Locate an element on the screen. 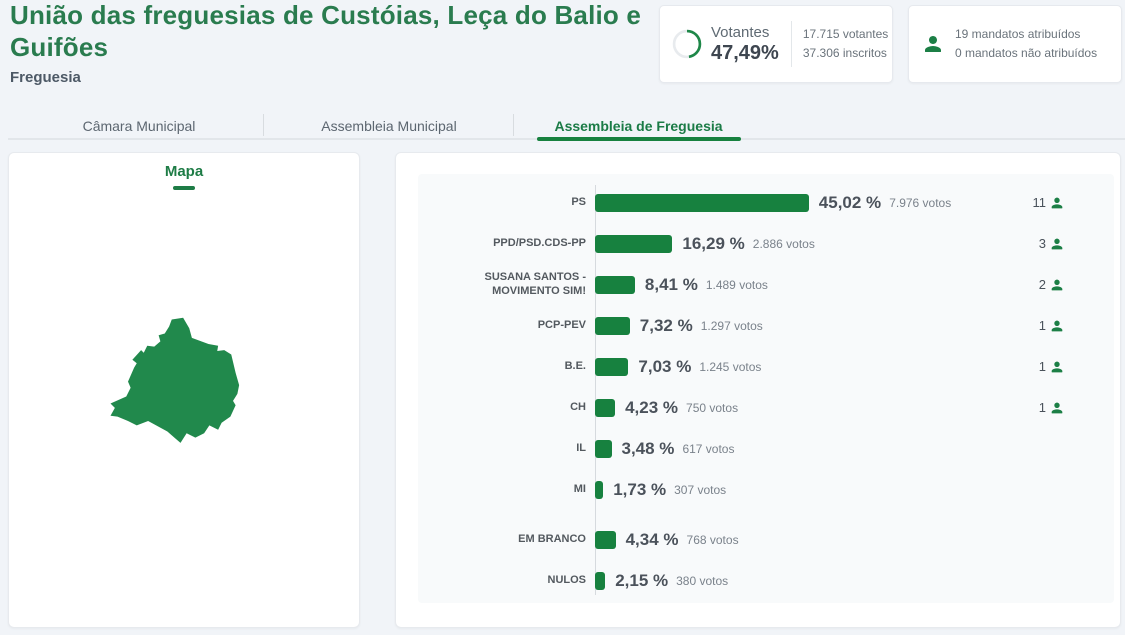 The image size is (1125, 635). tab-assembleia-de-freguesia: Assembleia de Freguesia is located at coordinates (638, 126).